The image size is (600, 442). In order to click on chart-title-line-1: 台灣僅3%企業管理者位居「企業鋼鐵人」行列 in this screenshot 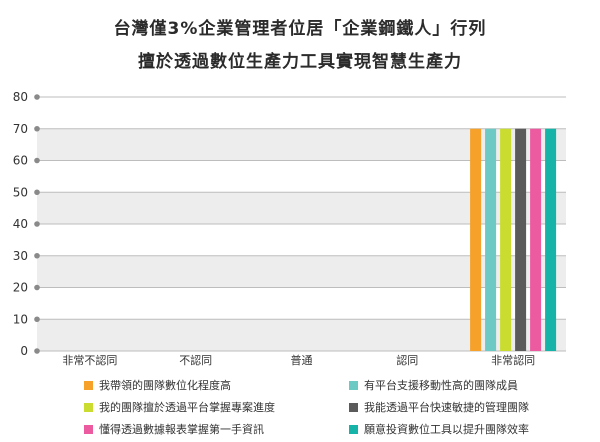, I will do `click(300, 29)`.